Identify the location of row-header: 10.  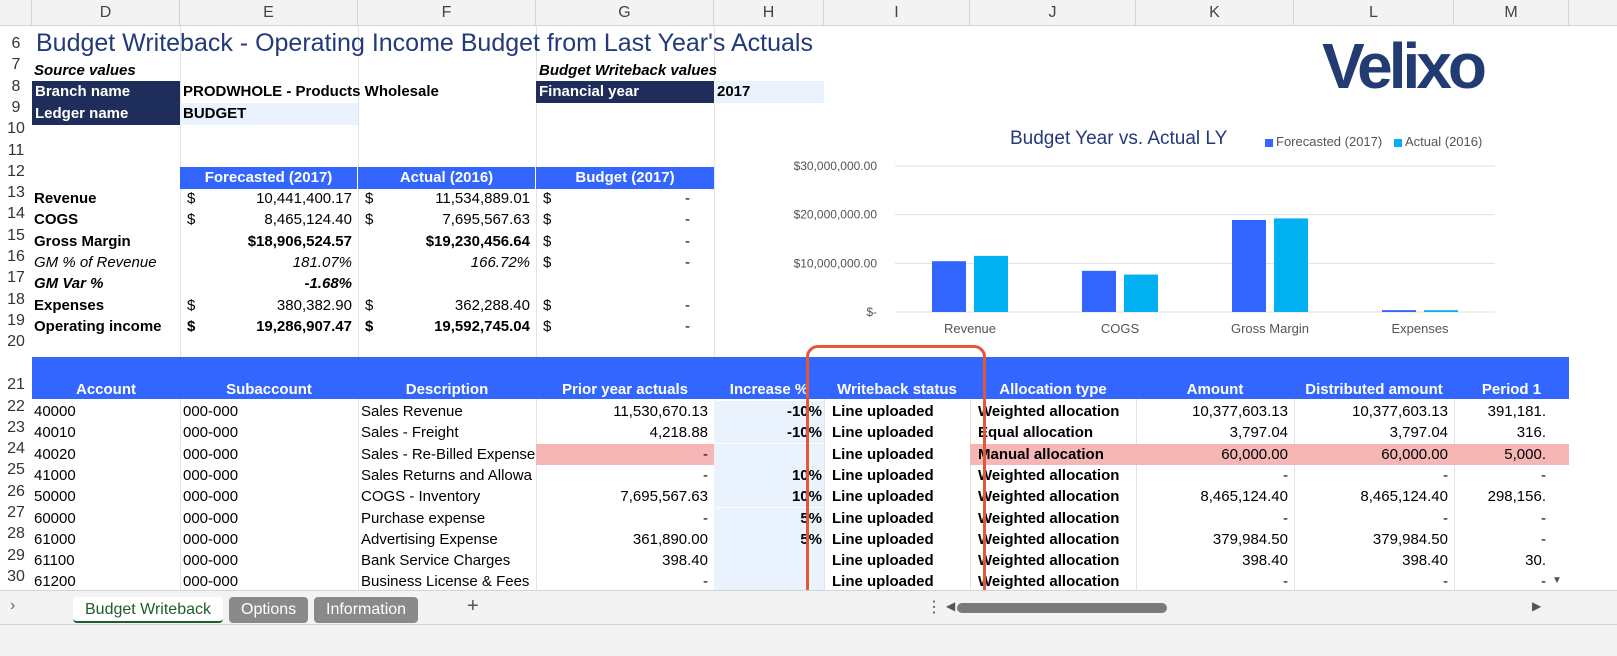
(16, 129).